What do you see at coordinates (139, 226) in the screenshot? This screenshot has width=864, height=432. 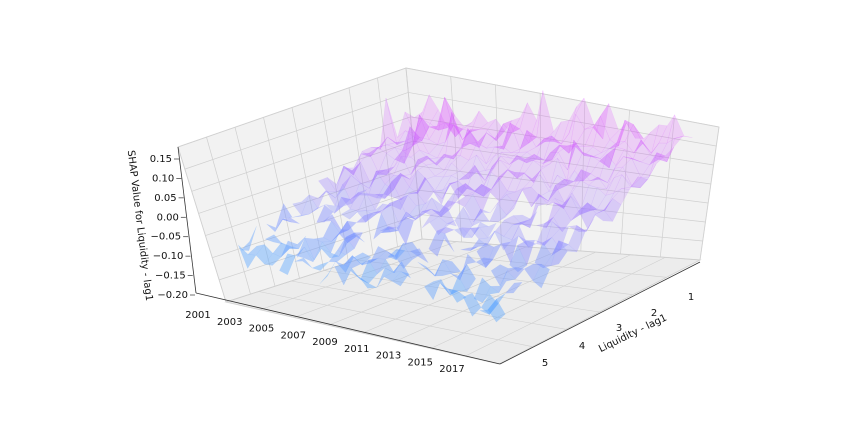 I see `z-axis-label: SHAP Value for Liquidity - lag1` at bounding box center [139, 226].